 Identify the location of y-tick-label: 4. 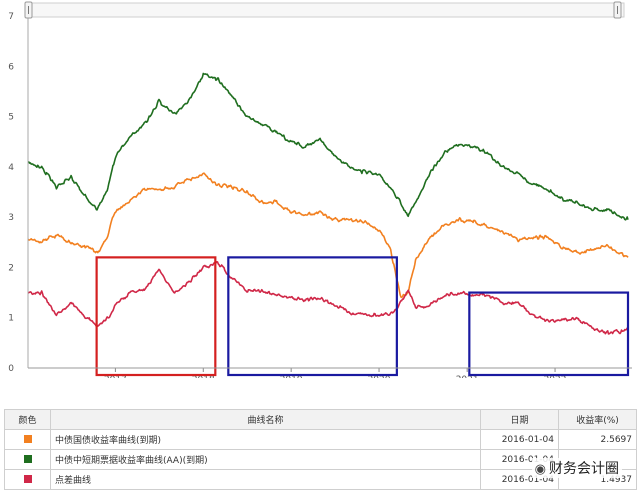
(11, 168).